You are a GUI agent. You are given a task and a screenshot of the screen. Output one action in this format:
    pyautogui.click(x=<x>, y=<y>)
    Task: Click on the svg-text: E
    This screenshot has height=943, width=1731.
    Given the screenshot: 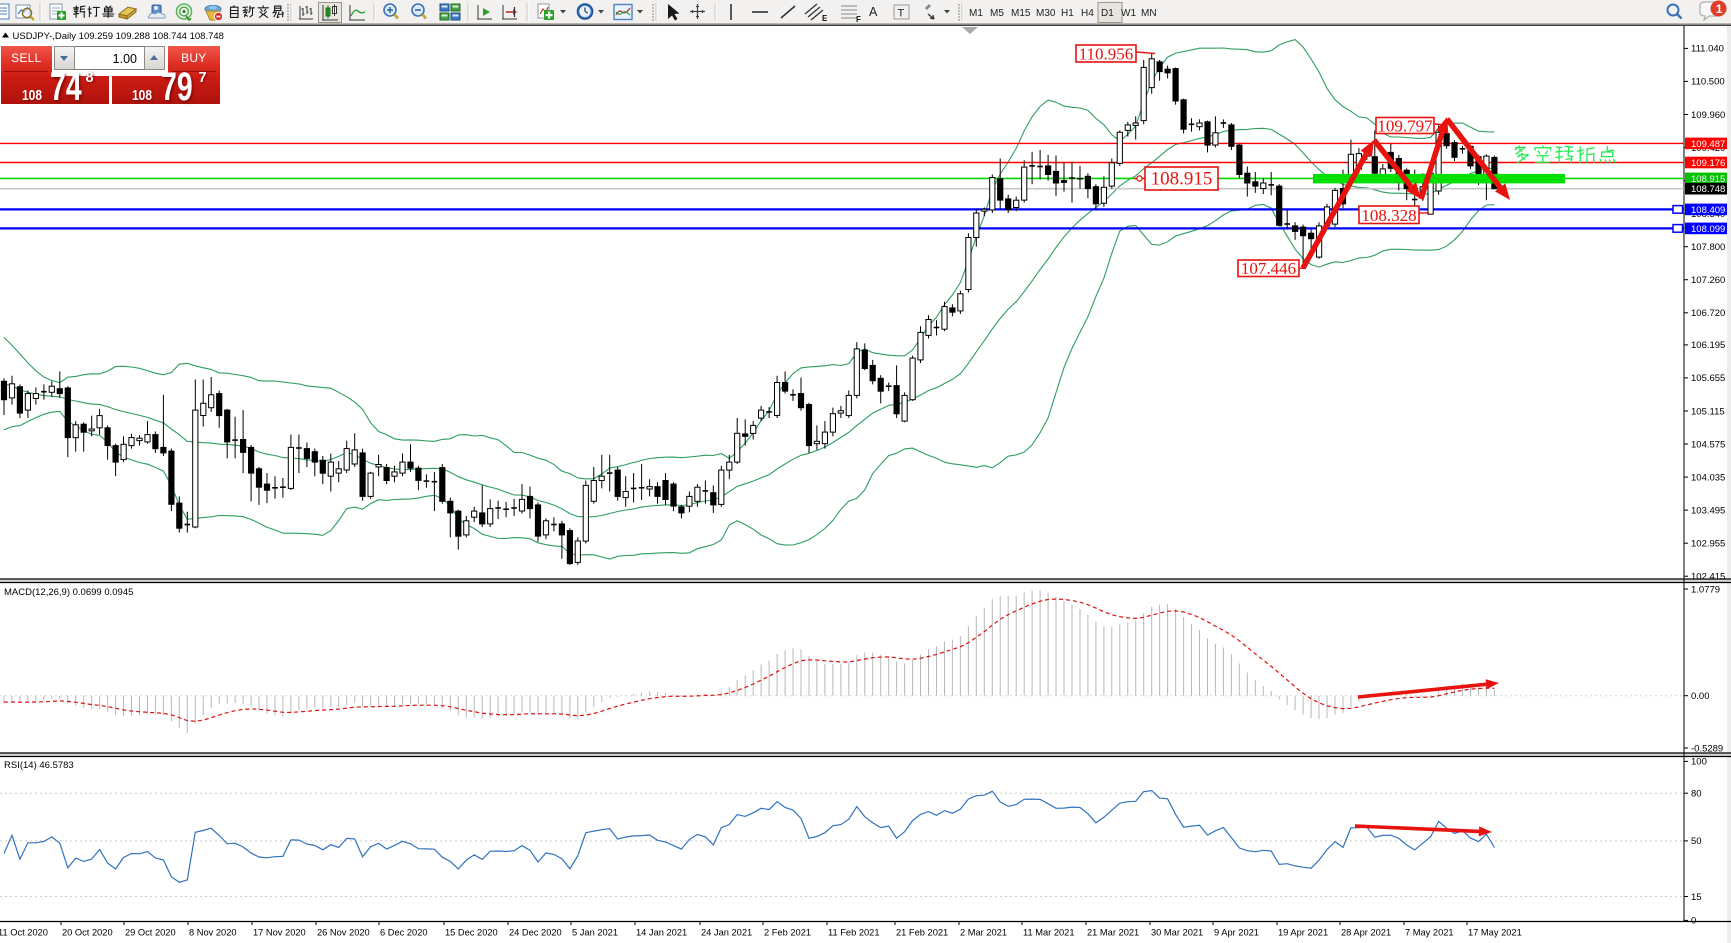 What is the action you would take?
    pyautogui.click(x=825, y=18)
    